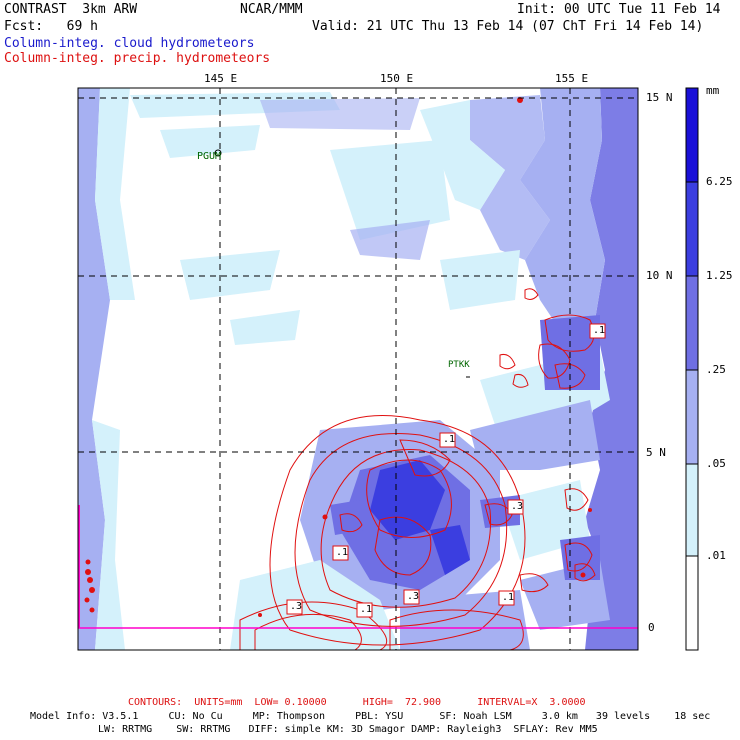  What do you see at coordinates (716, 463) in the screenshot?
I see `colorbar-label: .05` at bounding box center [716, 463].